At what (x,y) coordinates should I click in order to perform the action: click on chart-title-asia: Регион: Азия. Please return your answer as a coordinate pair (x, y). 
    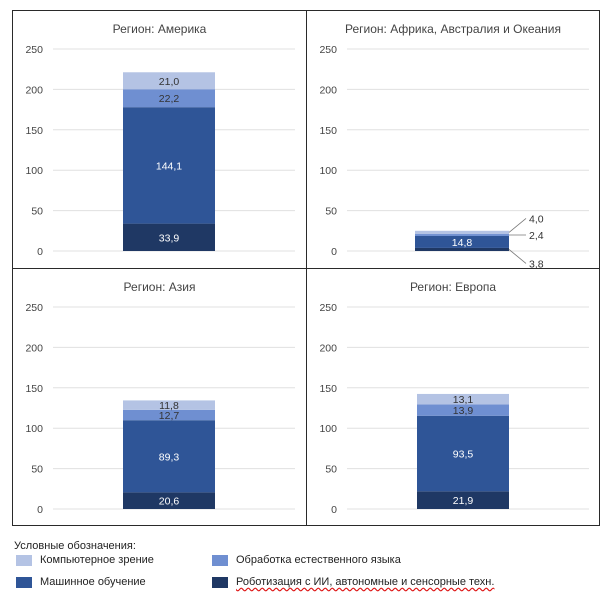
    Looking at the image, I should click on (160, 287).